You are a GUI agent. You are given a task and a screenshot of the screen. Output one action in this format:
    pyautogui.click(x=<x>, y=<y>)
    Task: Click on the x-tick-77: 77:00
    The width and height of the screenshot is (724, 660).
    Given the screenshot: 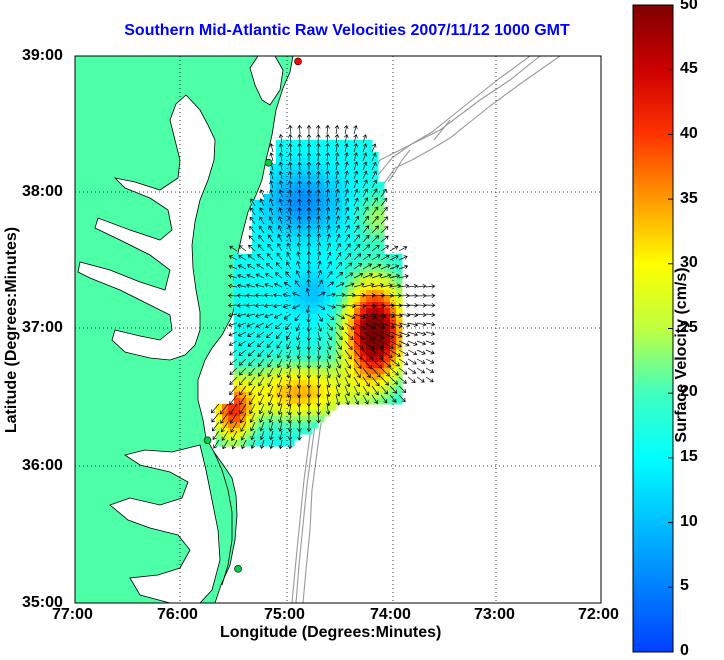 What is the action you would take?
    pyautogui.click(x=72, y=614)
    